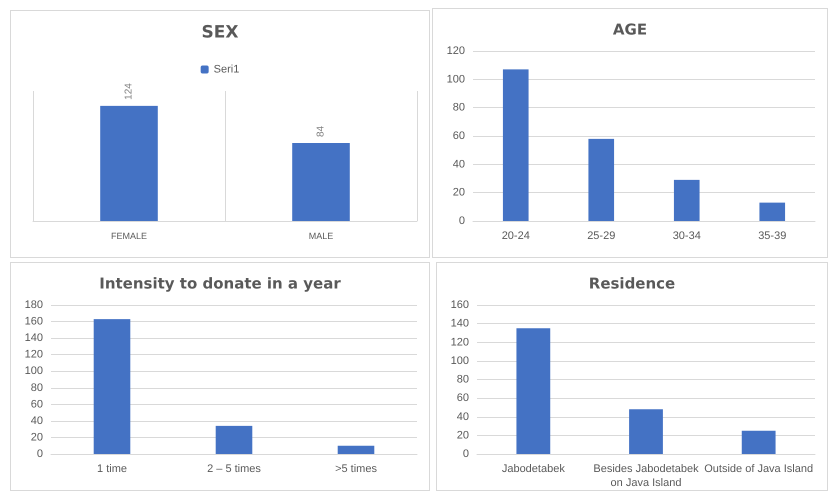 The width and height of the screenshot is (828, 491). Describe the element at coordinates (534, 469) in the screenshot. I see `x-tick-label: Jabodetabek` at that location.